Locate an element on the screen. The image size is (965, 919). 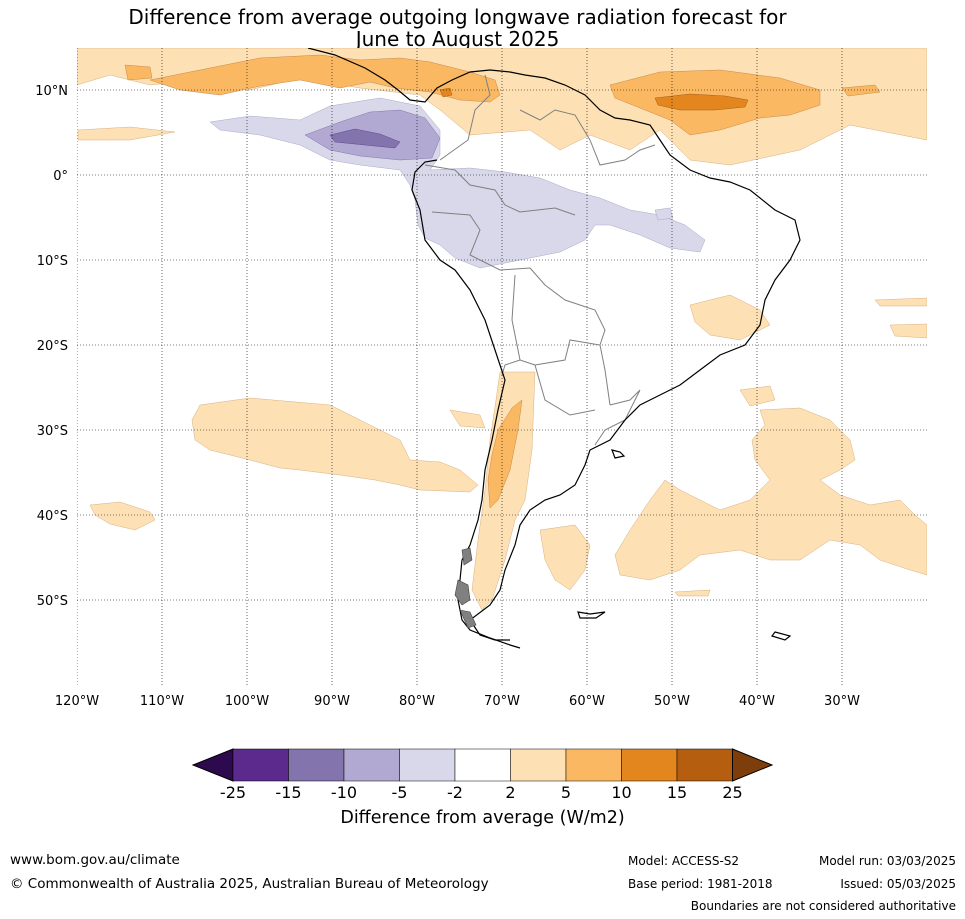
colorbar-tick: 5 is located at coordinates (566, 792).